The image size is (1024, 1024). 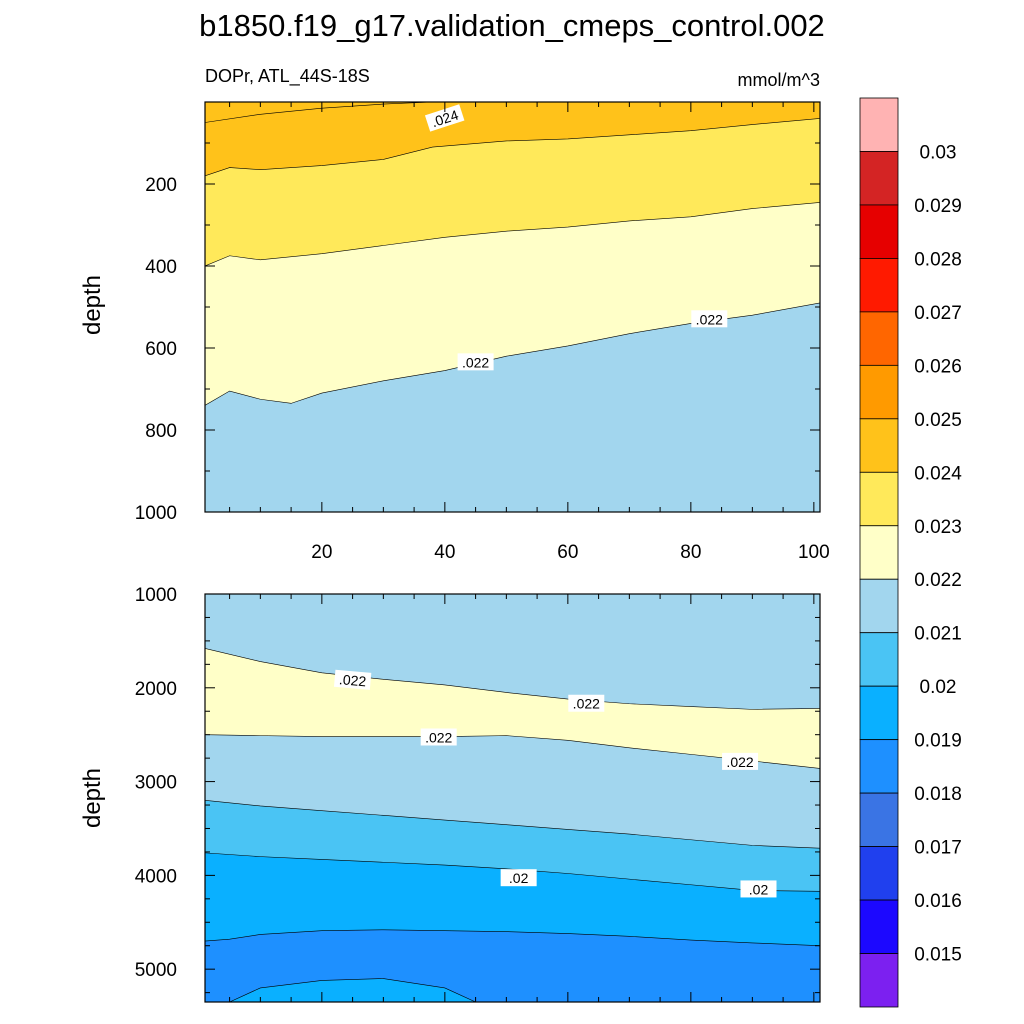 I want to click on contour-line-0.0195, so click(x=512, y=938).